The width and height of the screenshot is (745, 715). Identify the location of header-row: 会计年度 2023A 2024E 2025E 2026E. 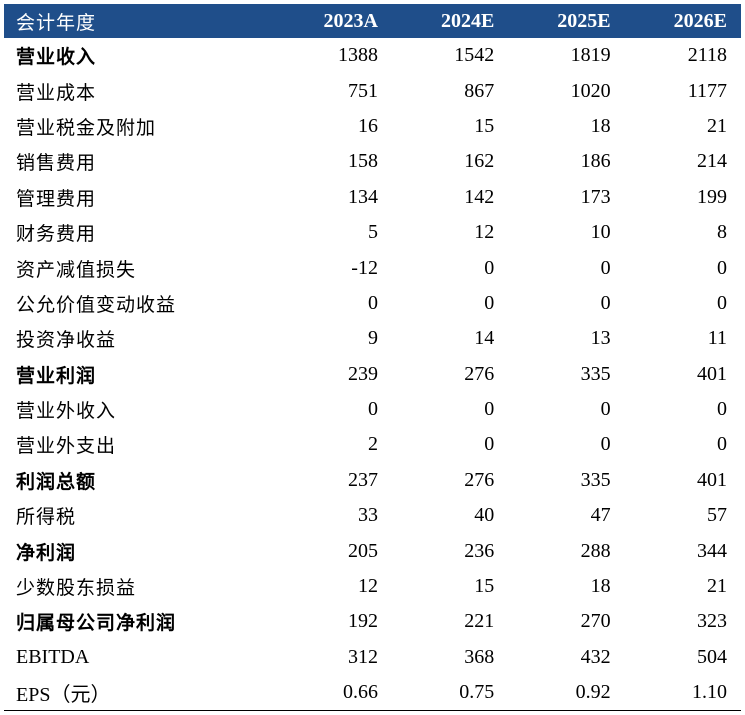
(372, 21).